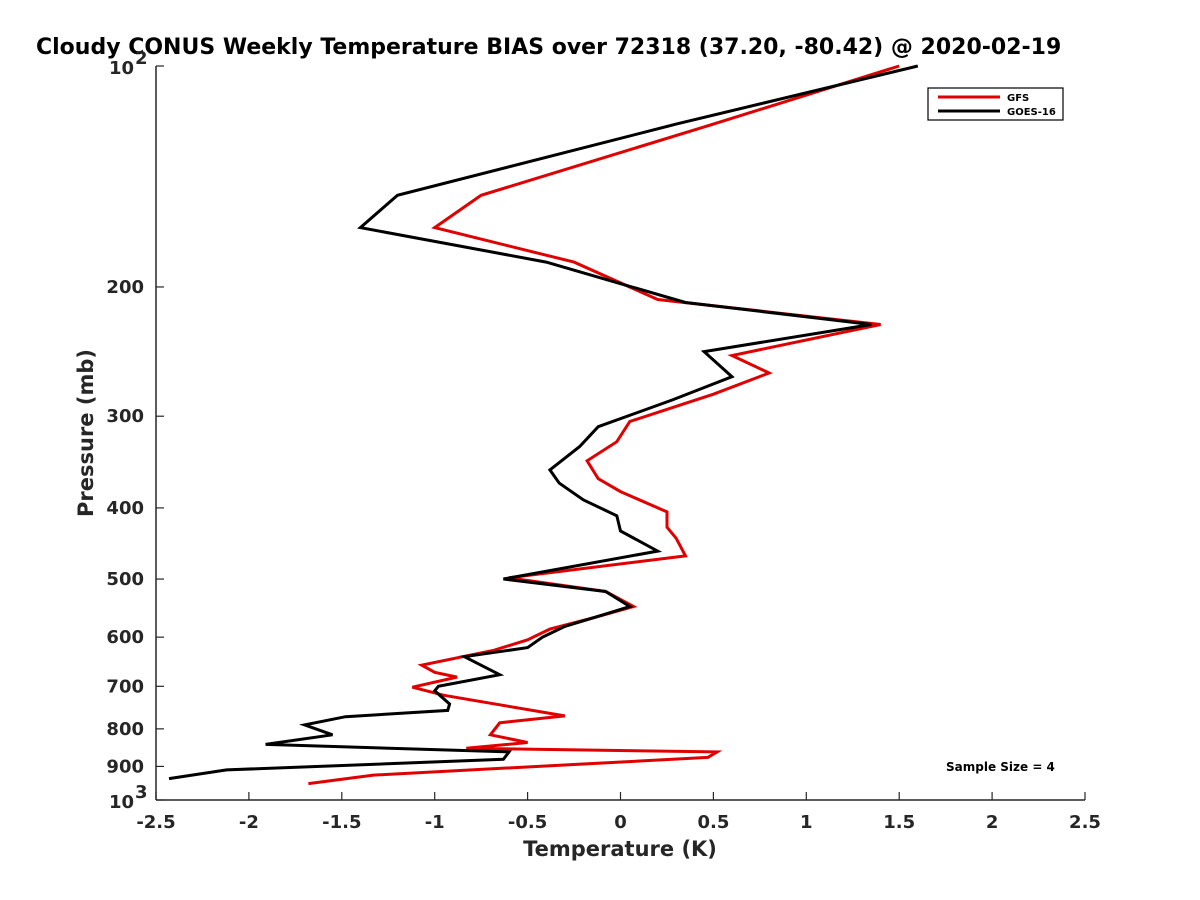 The width and height of the screenshot is (1200, 900). What do you see at coordinates (620, 822) in the screenshot?
I see `x-tick-label: 0` at bounding box center [620, 822].